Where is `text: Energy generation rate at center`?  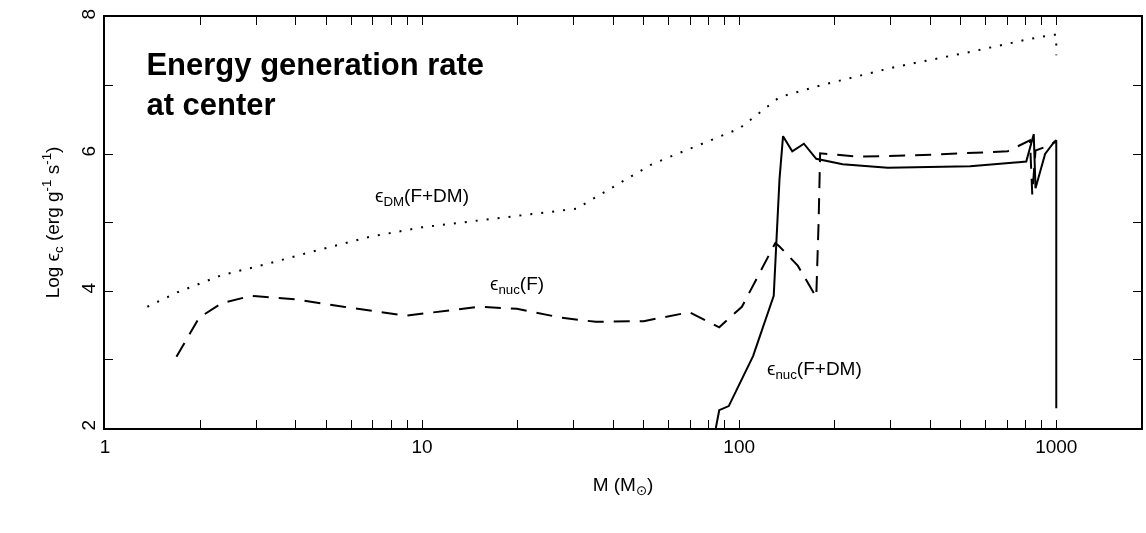
text: Energy generation rate at center is located at coordinates (315, 84).